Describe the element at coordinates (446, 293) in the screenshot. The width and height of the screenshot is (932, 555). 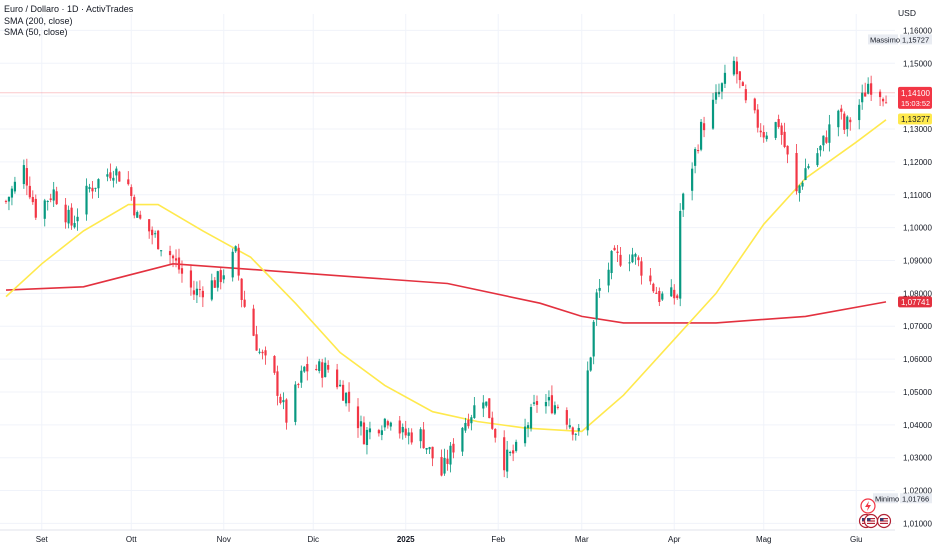
I see `sma200-layer` at that location.